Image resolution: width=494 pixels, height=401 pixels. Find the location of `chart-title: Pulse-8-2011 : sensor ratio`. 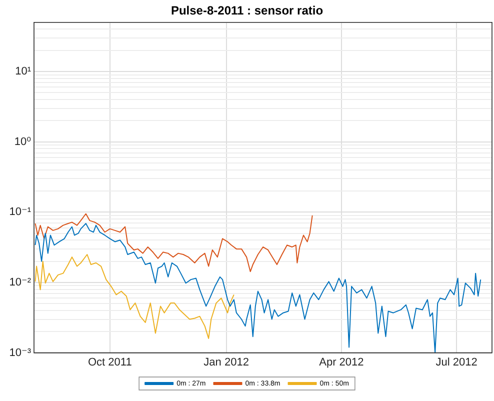

chart-title: Pulse-8-2011 : sensor ratio is located at coordinates (247, 11).